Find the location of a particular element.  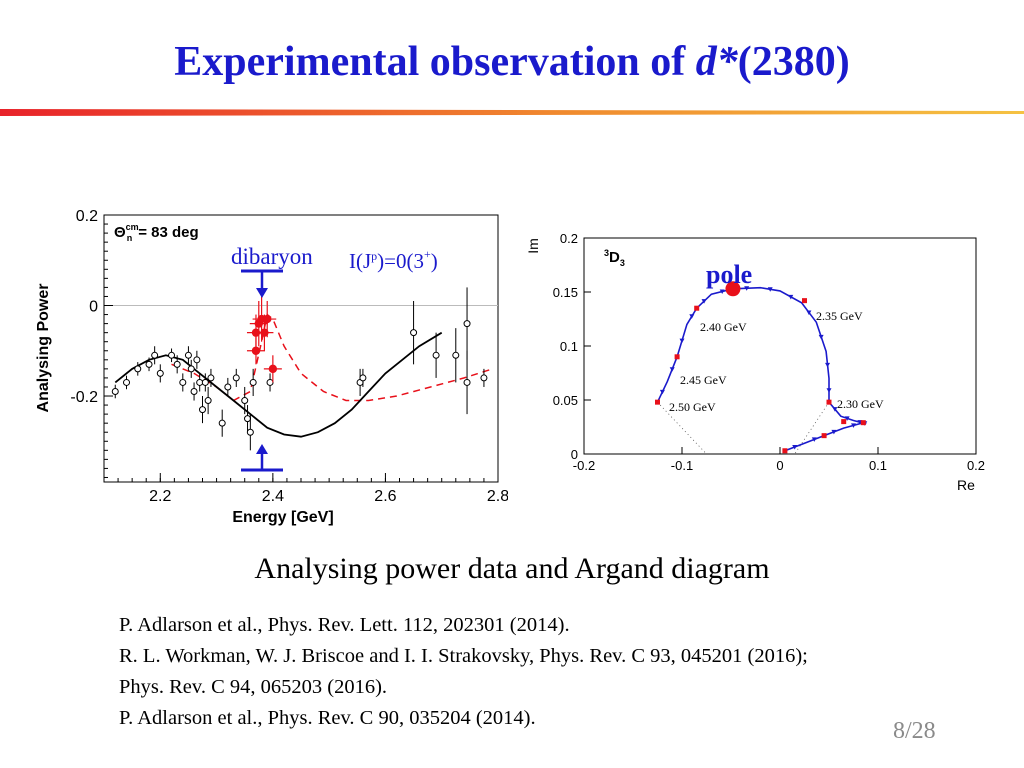

energy-label-240: 2.40 GeV is located at coordinates (723, 327).